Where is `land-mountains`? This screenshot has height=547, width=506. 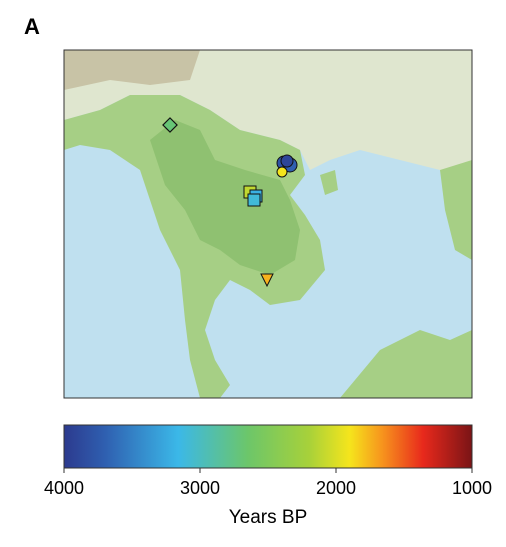 land-mountains is located at coordinates (132, 70).